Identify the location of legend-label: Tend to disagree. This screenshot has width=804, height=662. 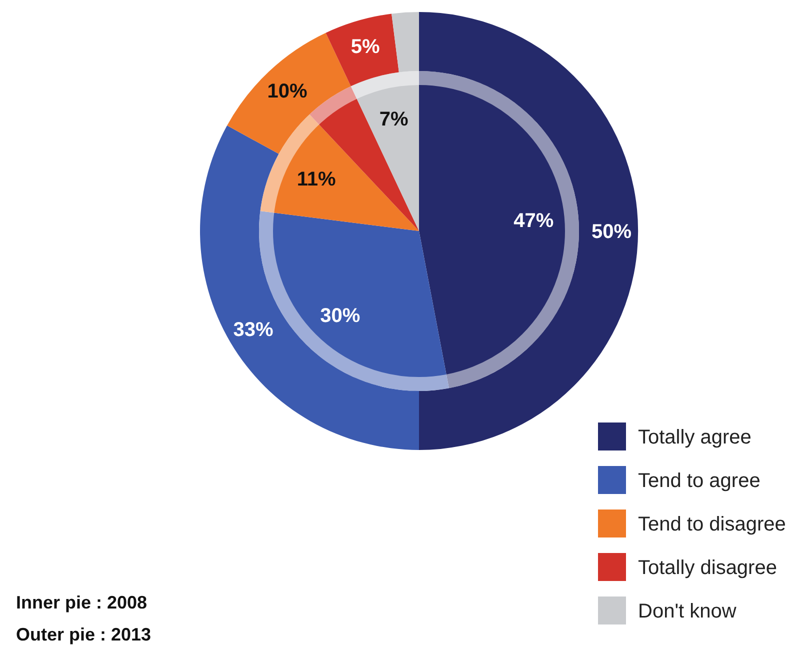
(712, 525).